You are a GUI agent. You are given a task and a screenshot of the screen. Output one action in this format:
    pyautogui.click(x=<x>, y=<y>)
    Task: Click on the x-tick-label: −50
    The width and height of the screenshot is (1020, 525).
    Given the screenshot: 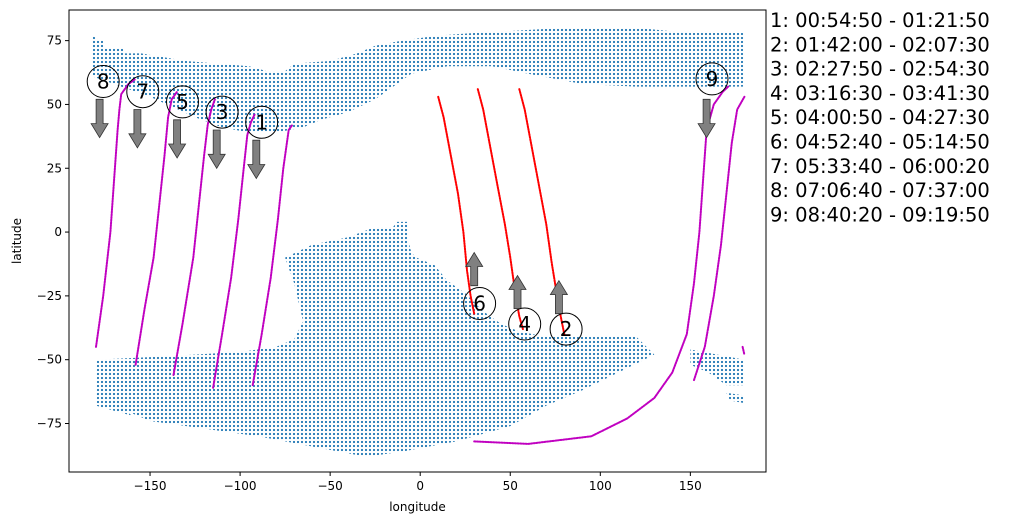 What is the action you would take?
    pyautogui.click(x=329, y=486)
    